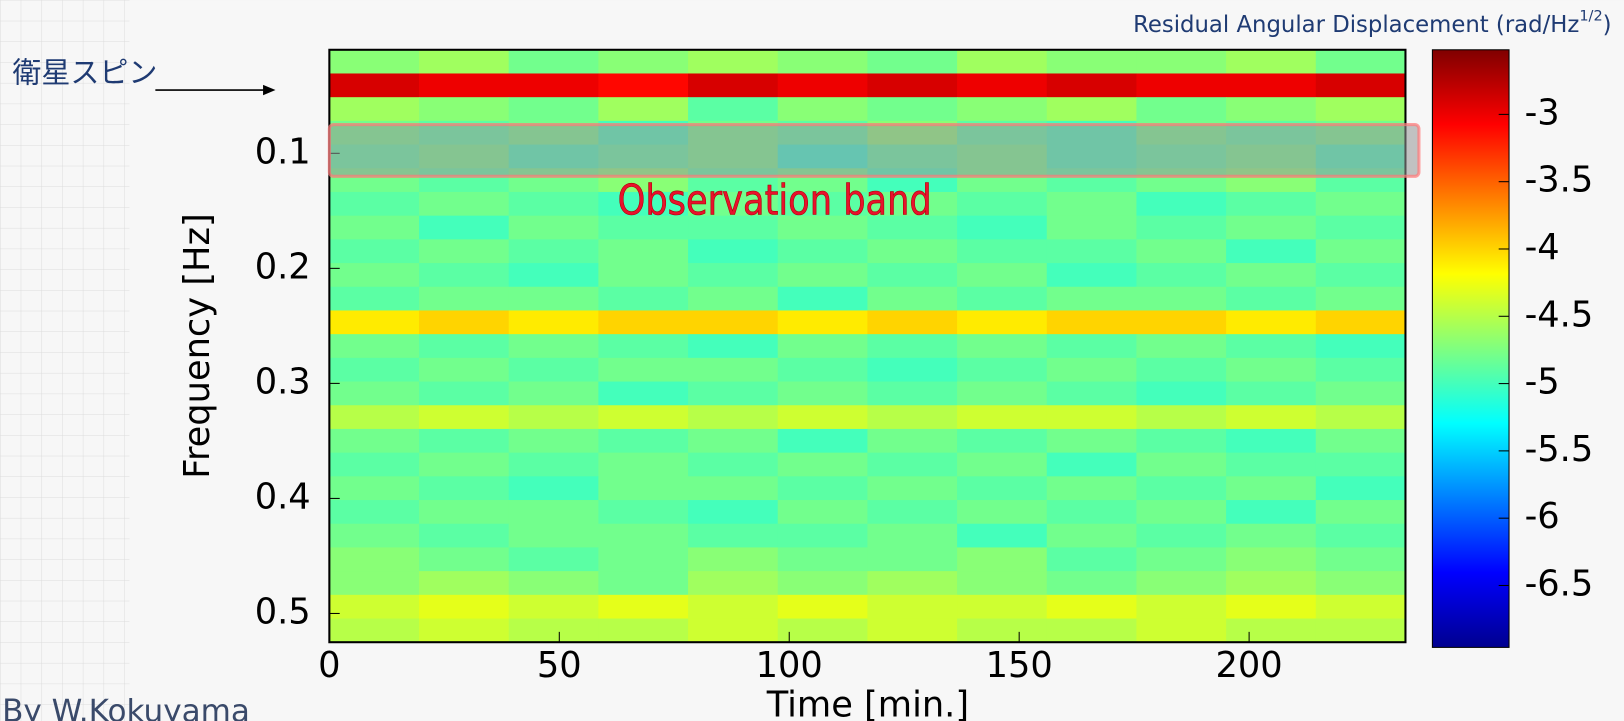 The image size is (1624, 721). What do you see at coordinates (1559, 449) in the screenshot?
I see `colorbar-tick-label: -5.5` at bounding box center [1559, 449].